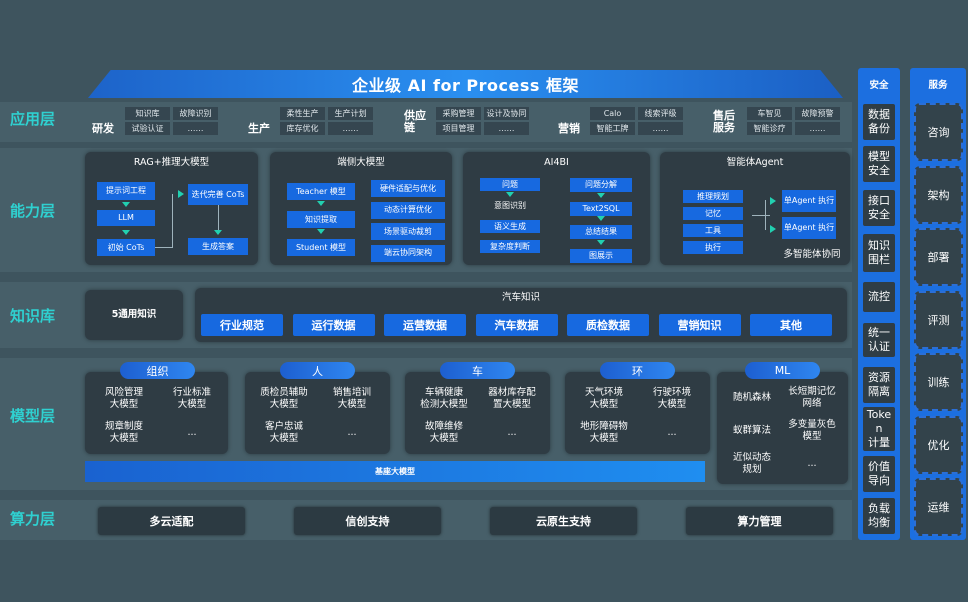 Image resolution: width=968 pixels, height=602 pixels. What do you see at coordinates (458, 128) in the screenshot?
I see `app-item: 项目管理` at bounding box center [458, 128].